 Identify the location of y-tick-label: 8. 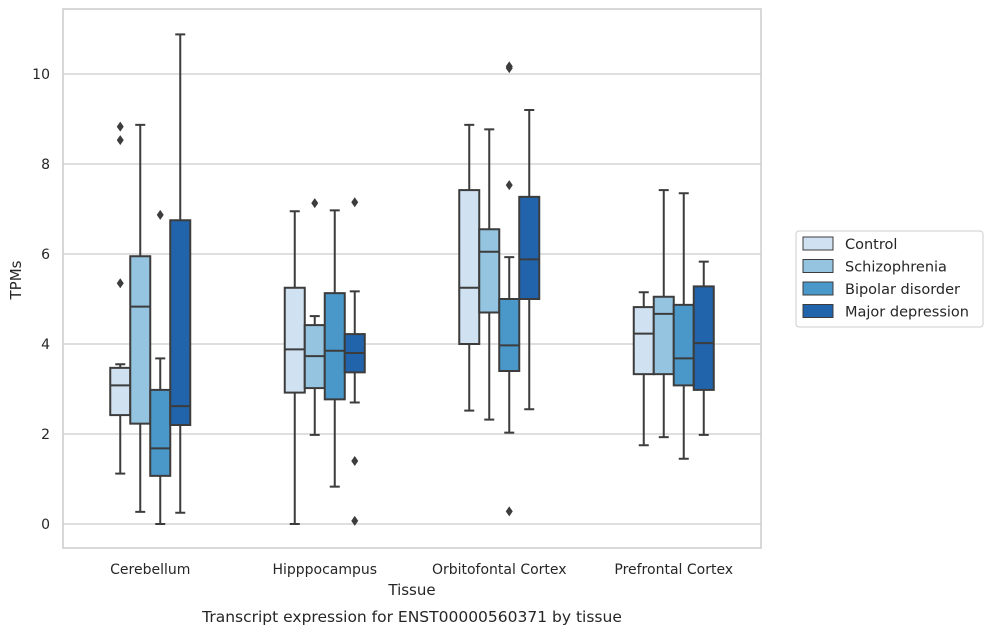
(45, 165).